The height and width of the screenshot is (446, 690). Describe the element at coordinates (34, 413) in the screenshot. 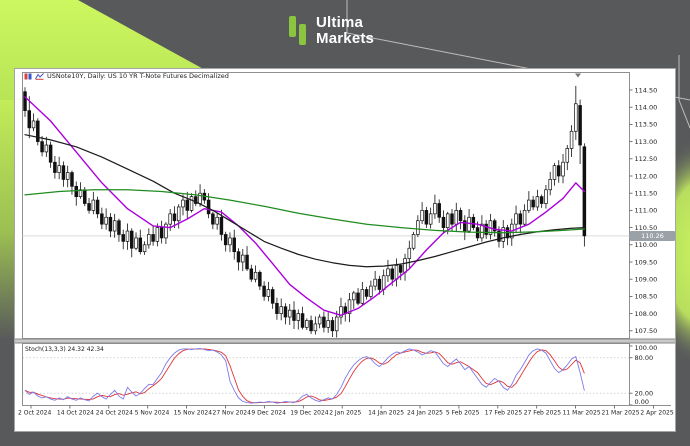

I see `time-axis-label: 2 Oct 2024` at that location.